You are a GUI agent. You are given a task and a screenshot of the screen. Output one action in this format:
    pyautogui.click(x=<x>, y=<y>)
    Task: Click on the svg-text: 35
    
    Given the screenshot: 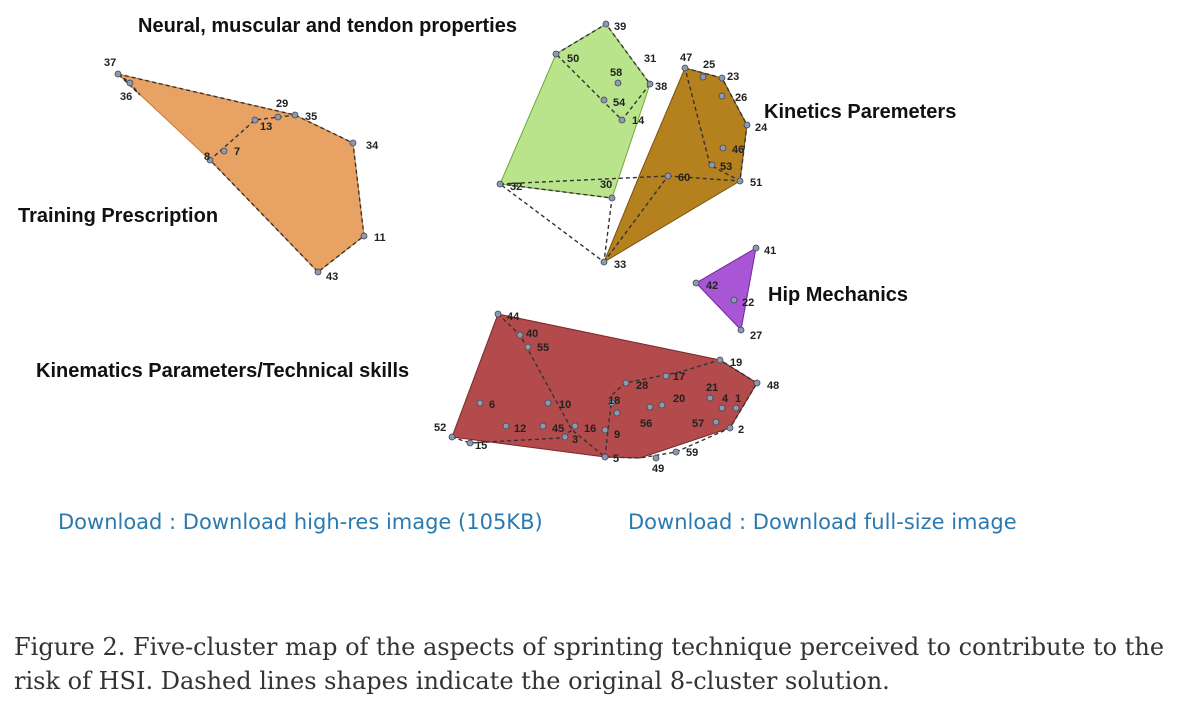 What is the action you would take?
    pyautogui.click(x=311, y=117)
    